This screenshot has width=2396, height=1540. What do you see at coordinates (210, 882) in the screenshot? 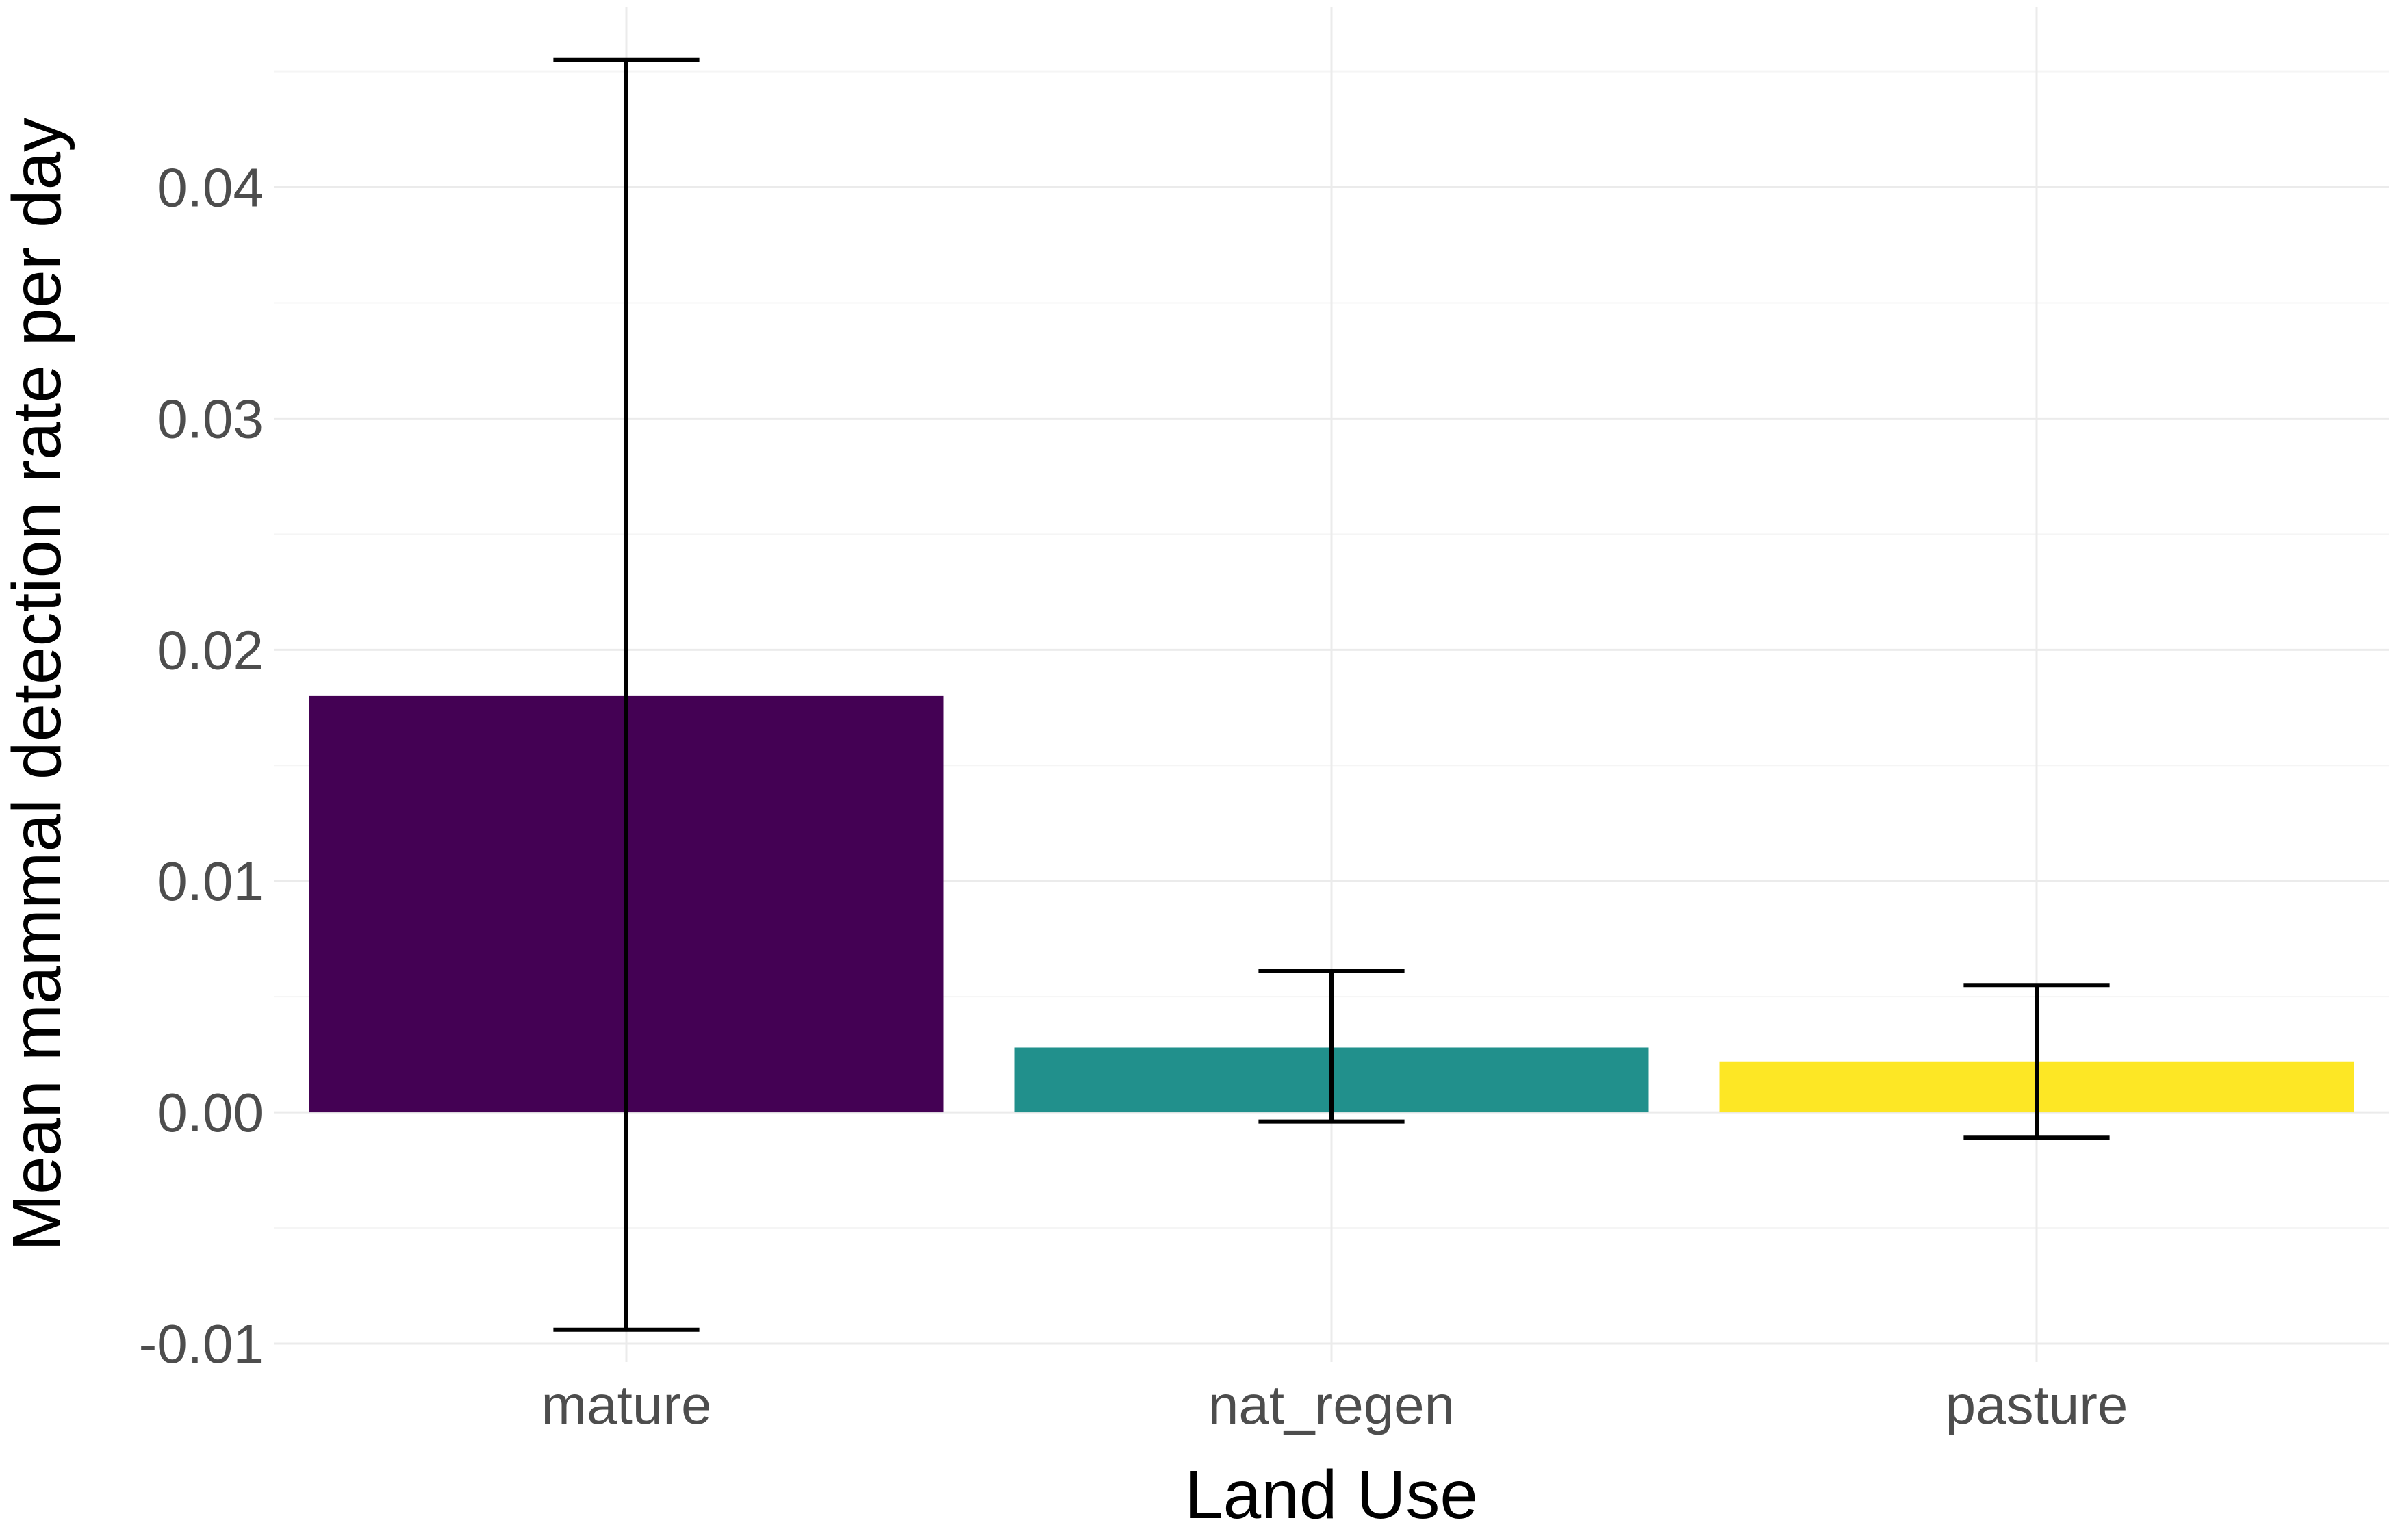
I see `y-tick-label: 0.01` at bounding box center [210, 882].